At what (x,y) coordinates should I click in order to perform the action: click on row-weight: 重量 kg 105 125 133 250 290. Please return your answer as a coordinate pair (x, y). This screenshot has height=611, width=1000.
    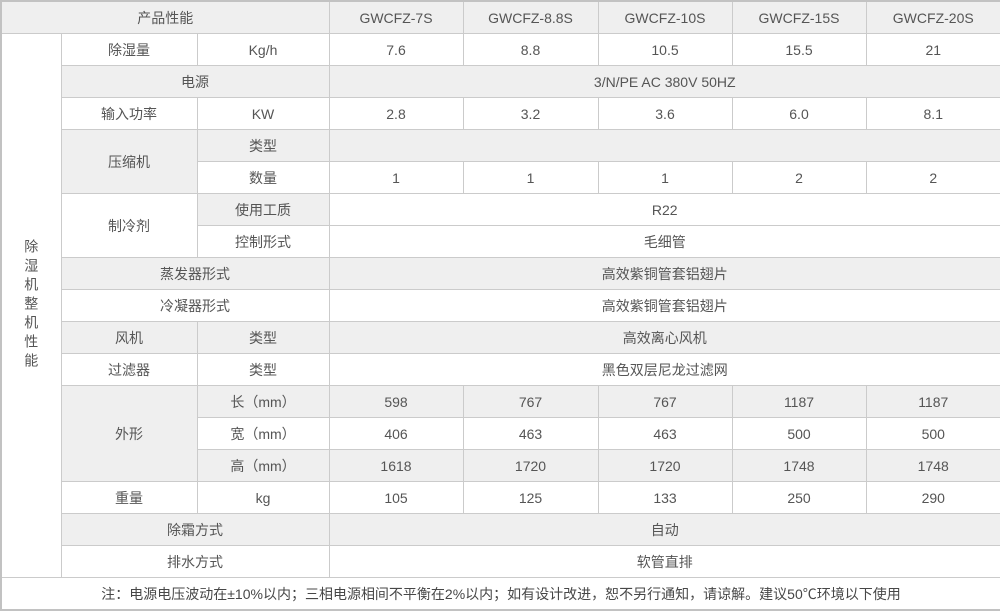
    Looking at the image, I should click on (500, 497).